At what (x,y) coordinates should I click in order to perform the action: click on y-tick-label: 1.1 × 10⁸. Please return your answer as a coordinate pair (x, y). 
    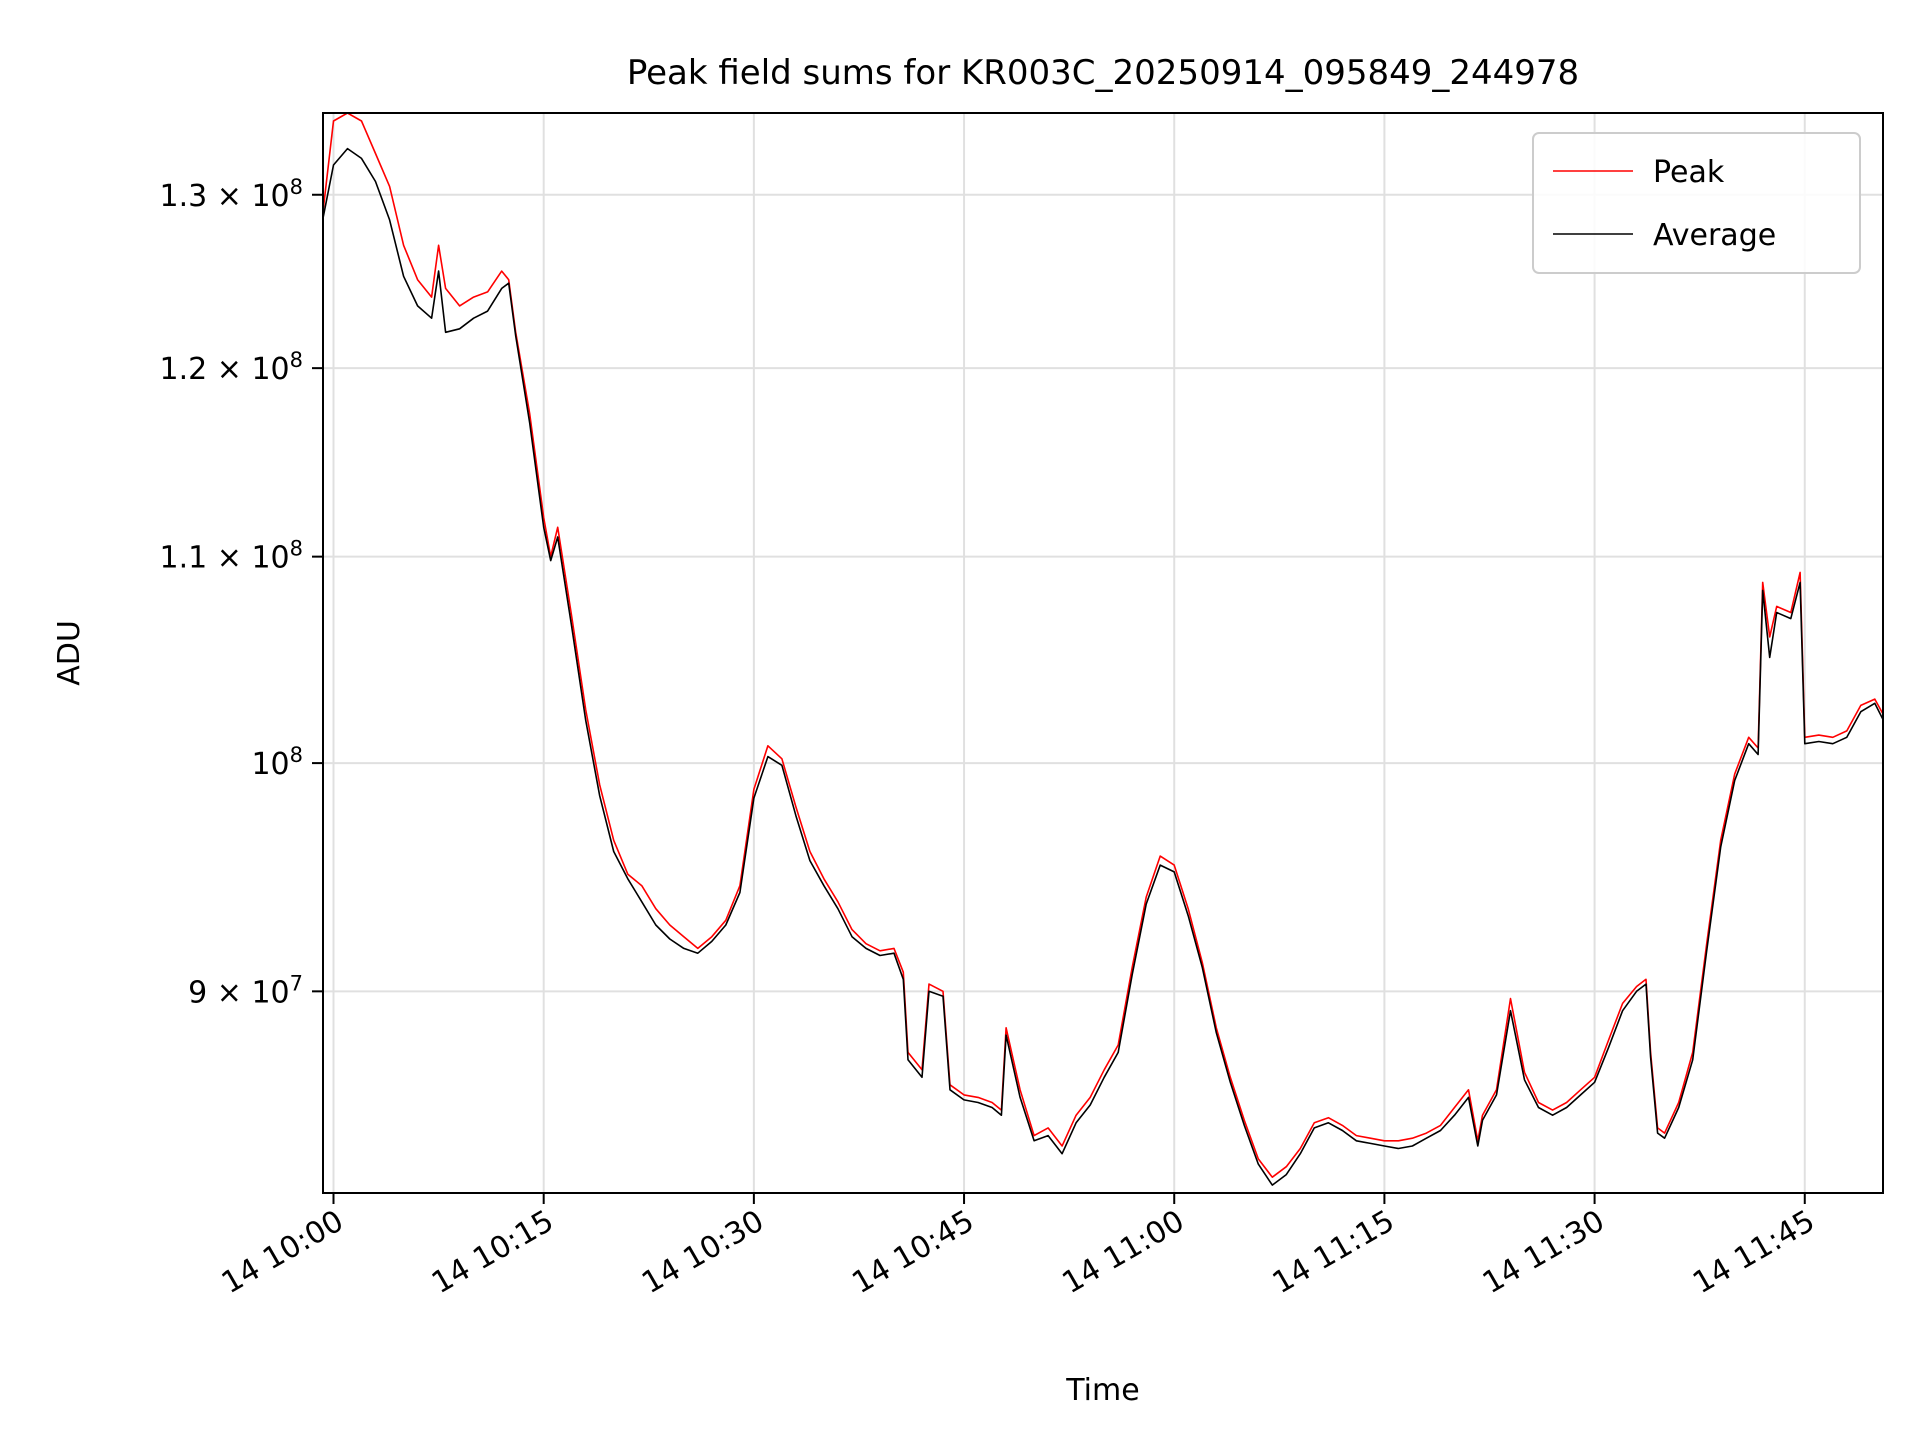
    Looking at the image, I should click on (232, 556).